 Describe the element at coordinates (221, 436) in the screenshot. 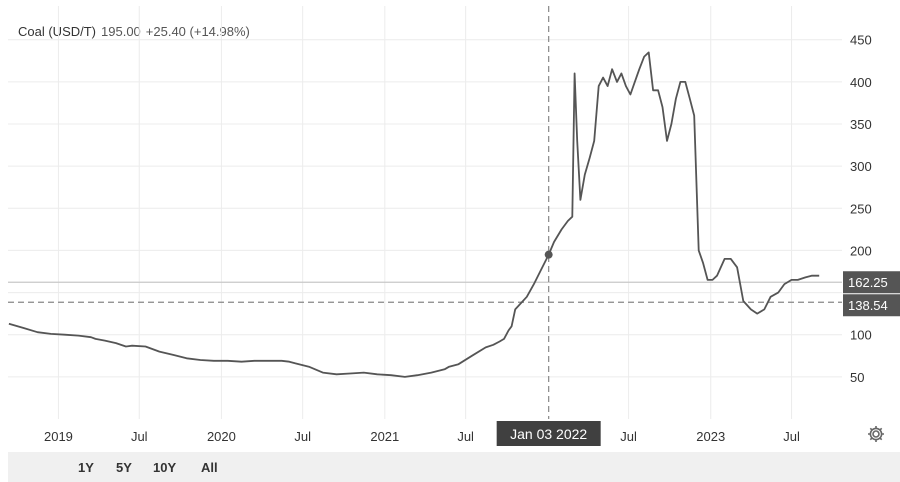

I see `x-tick-label: 2020` at that location.